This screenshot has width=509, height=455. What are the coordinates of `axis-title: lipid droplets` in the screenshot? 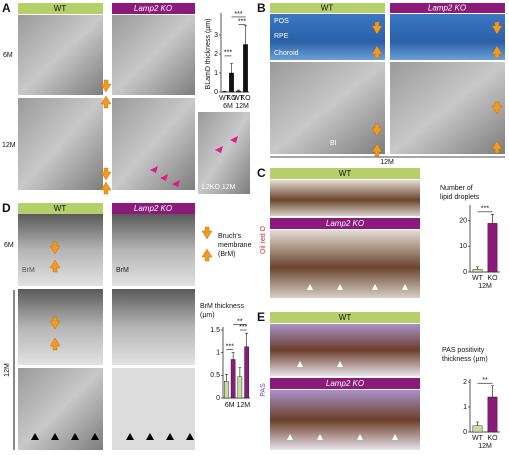 It's located at (460, 197).